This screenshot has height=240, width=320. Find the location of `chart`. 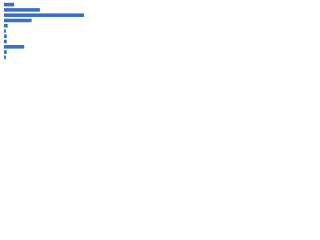

chart is located at coordinates (44, 31).